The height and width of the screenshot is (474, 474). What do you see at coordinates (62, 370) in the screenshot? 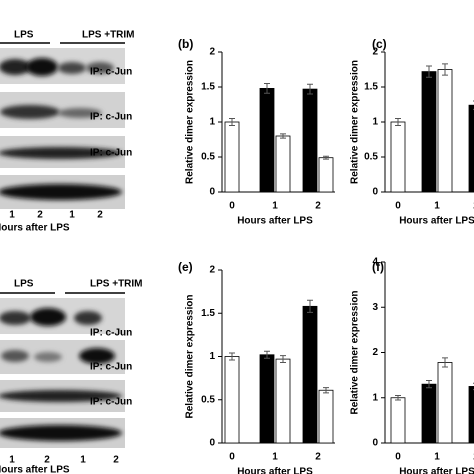
I see `blot-bottom` at bounding box center [62, 370].